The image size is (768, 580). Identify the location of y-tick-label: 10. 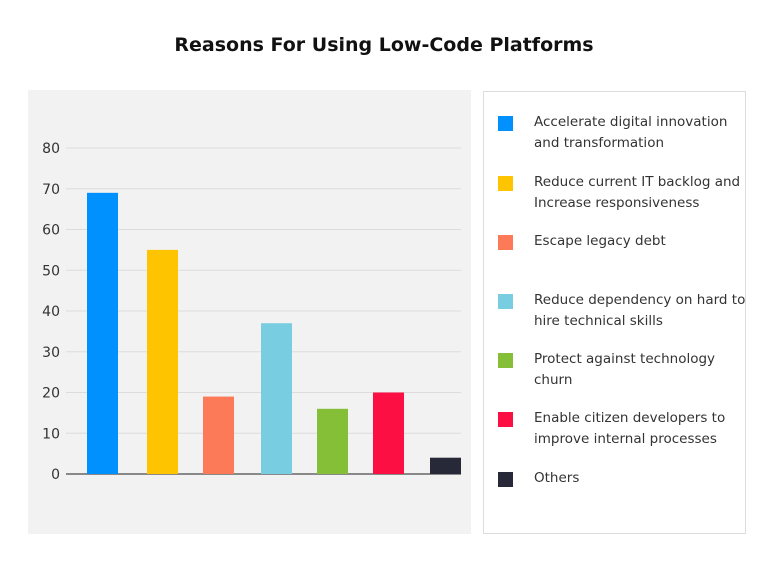
(51, 434).